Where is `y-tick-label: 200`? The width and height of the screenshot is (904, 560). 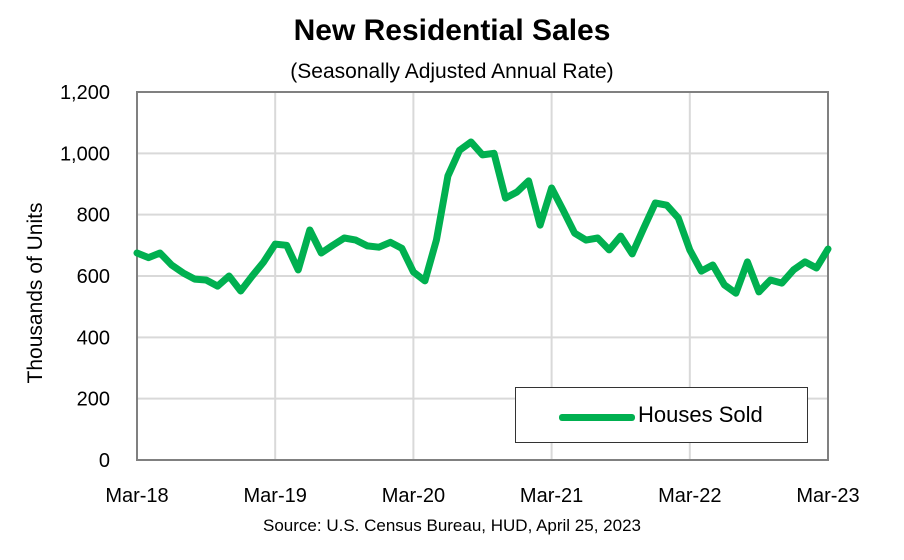
y-tick-label: 200 is located at coordinates (93, 400).